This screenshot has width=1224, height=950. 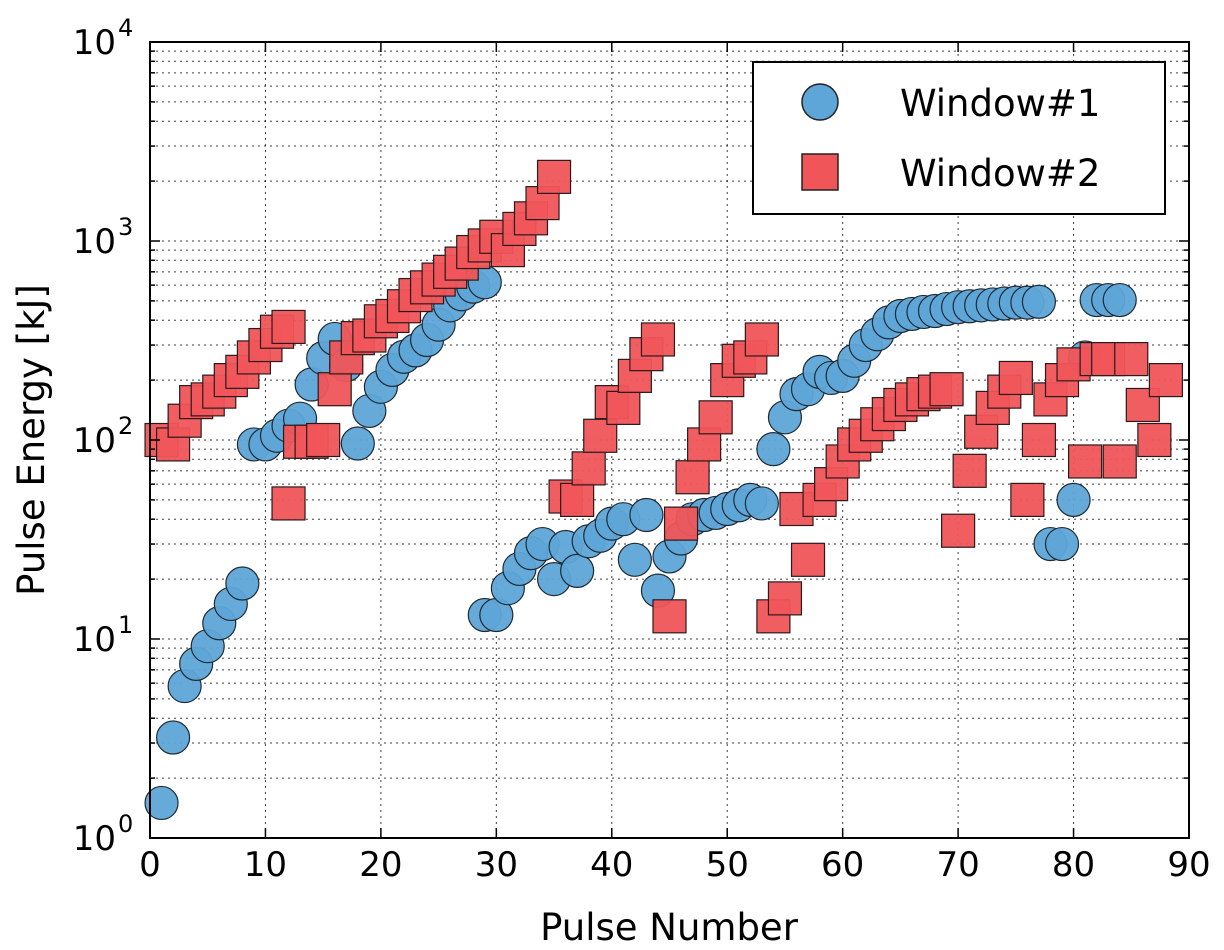 I want to click on x-axis-tick-labels: 0 10 20 30 40 50 60 70 80 90, so click(x=674, y=865).